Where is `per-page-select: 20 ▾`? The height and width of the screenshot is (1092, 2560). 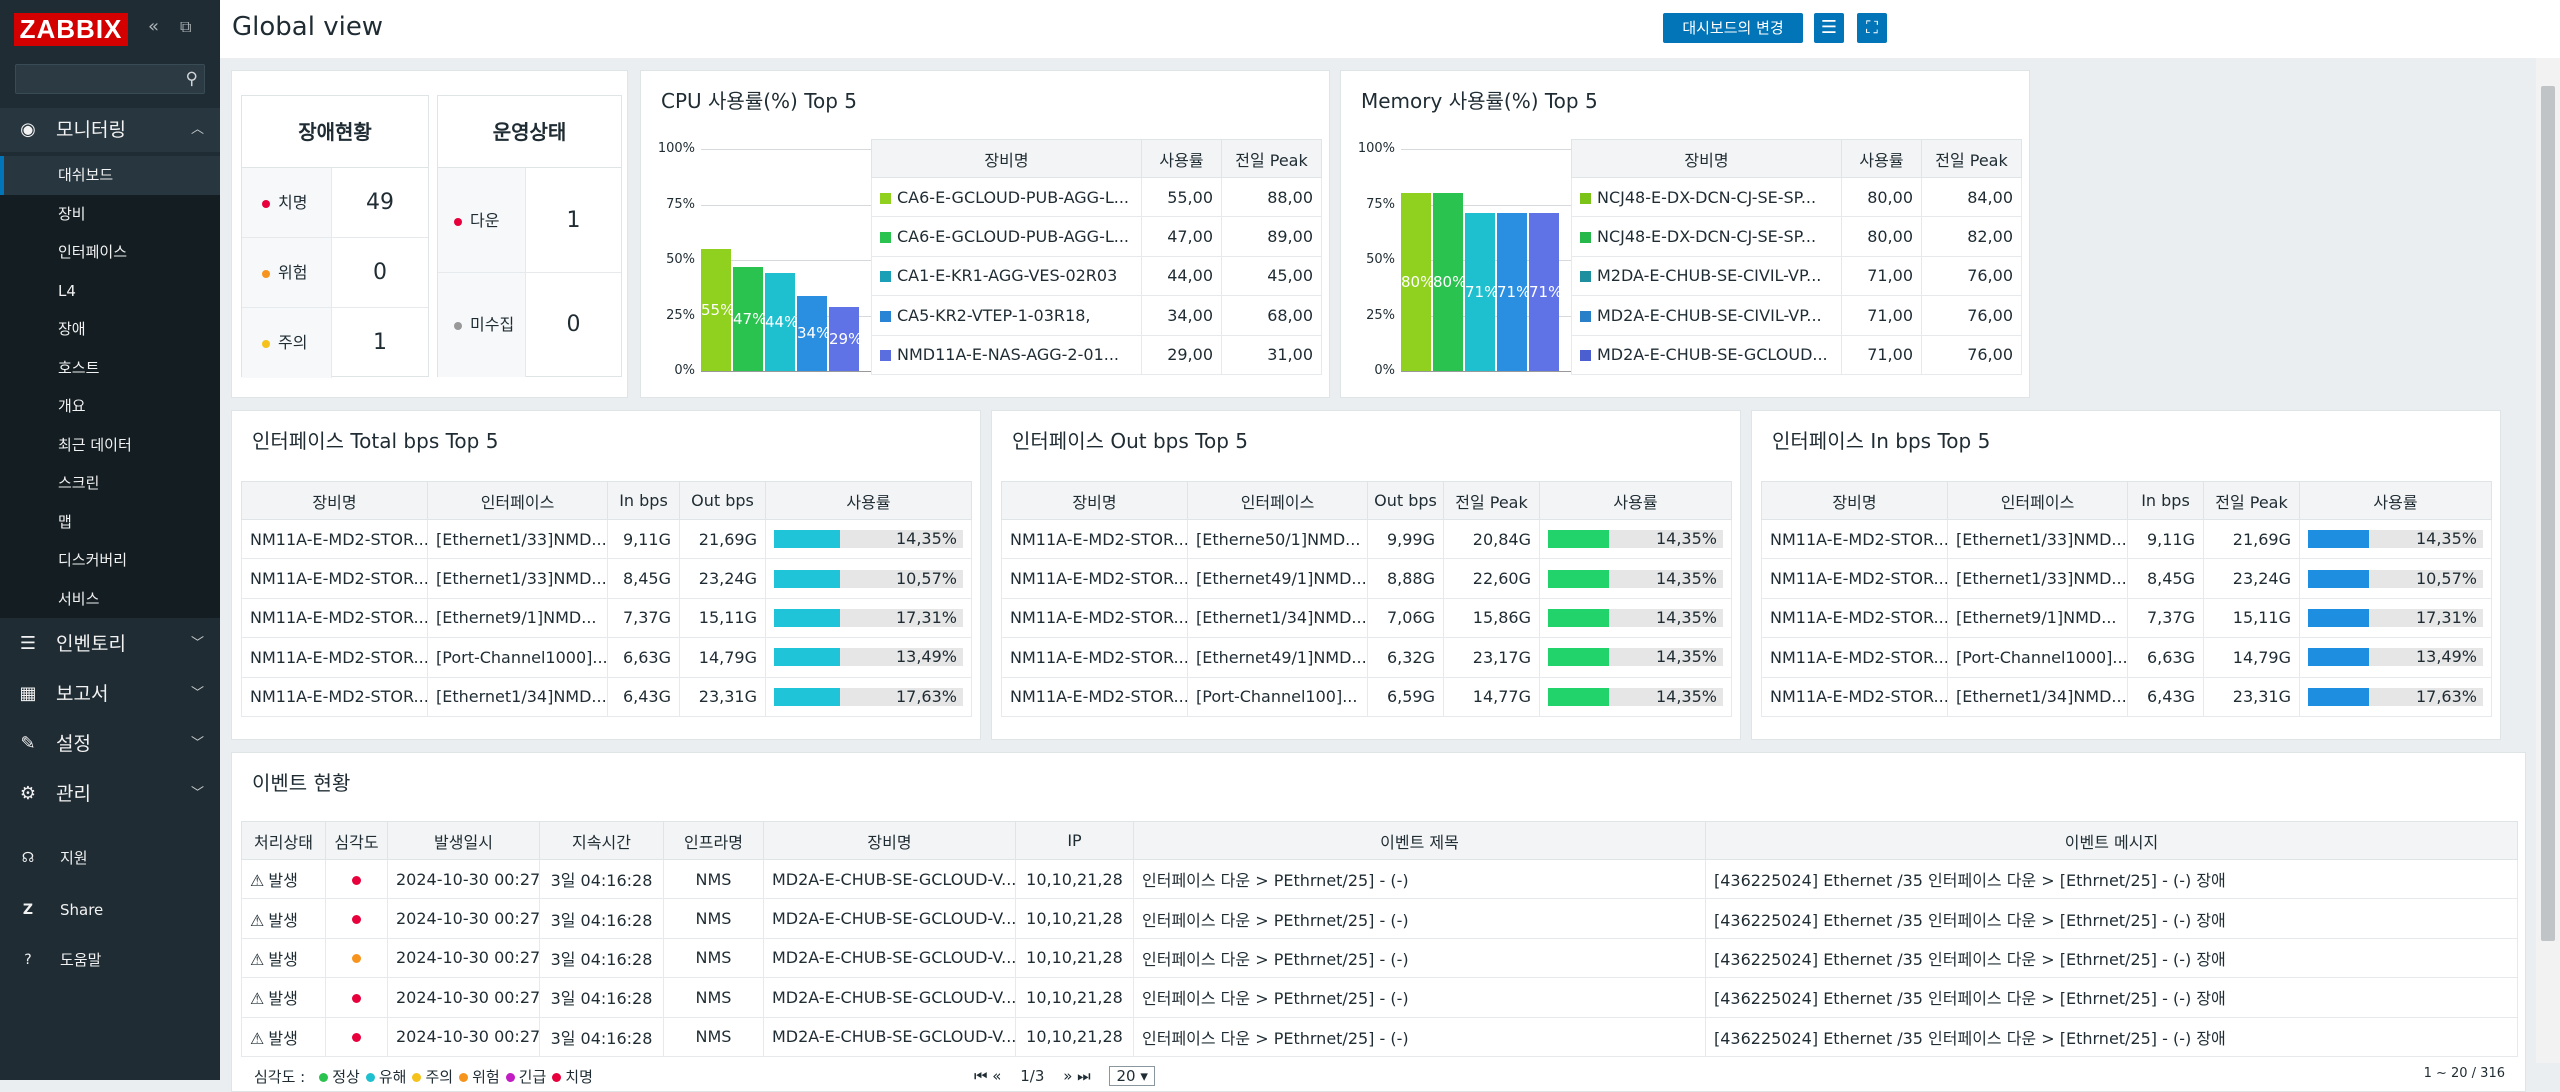
per-page-select: 20 ▾ is located at coordinates (1132, 1076).